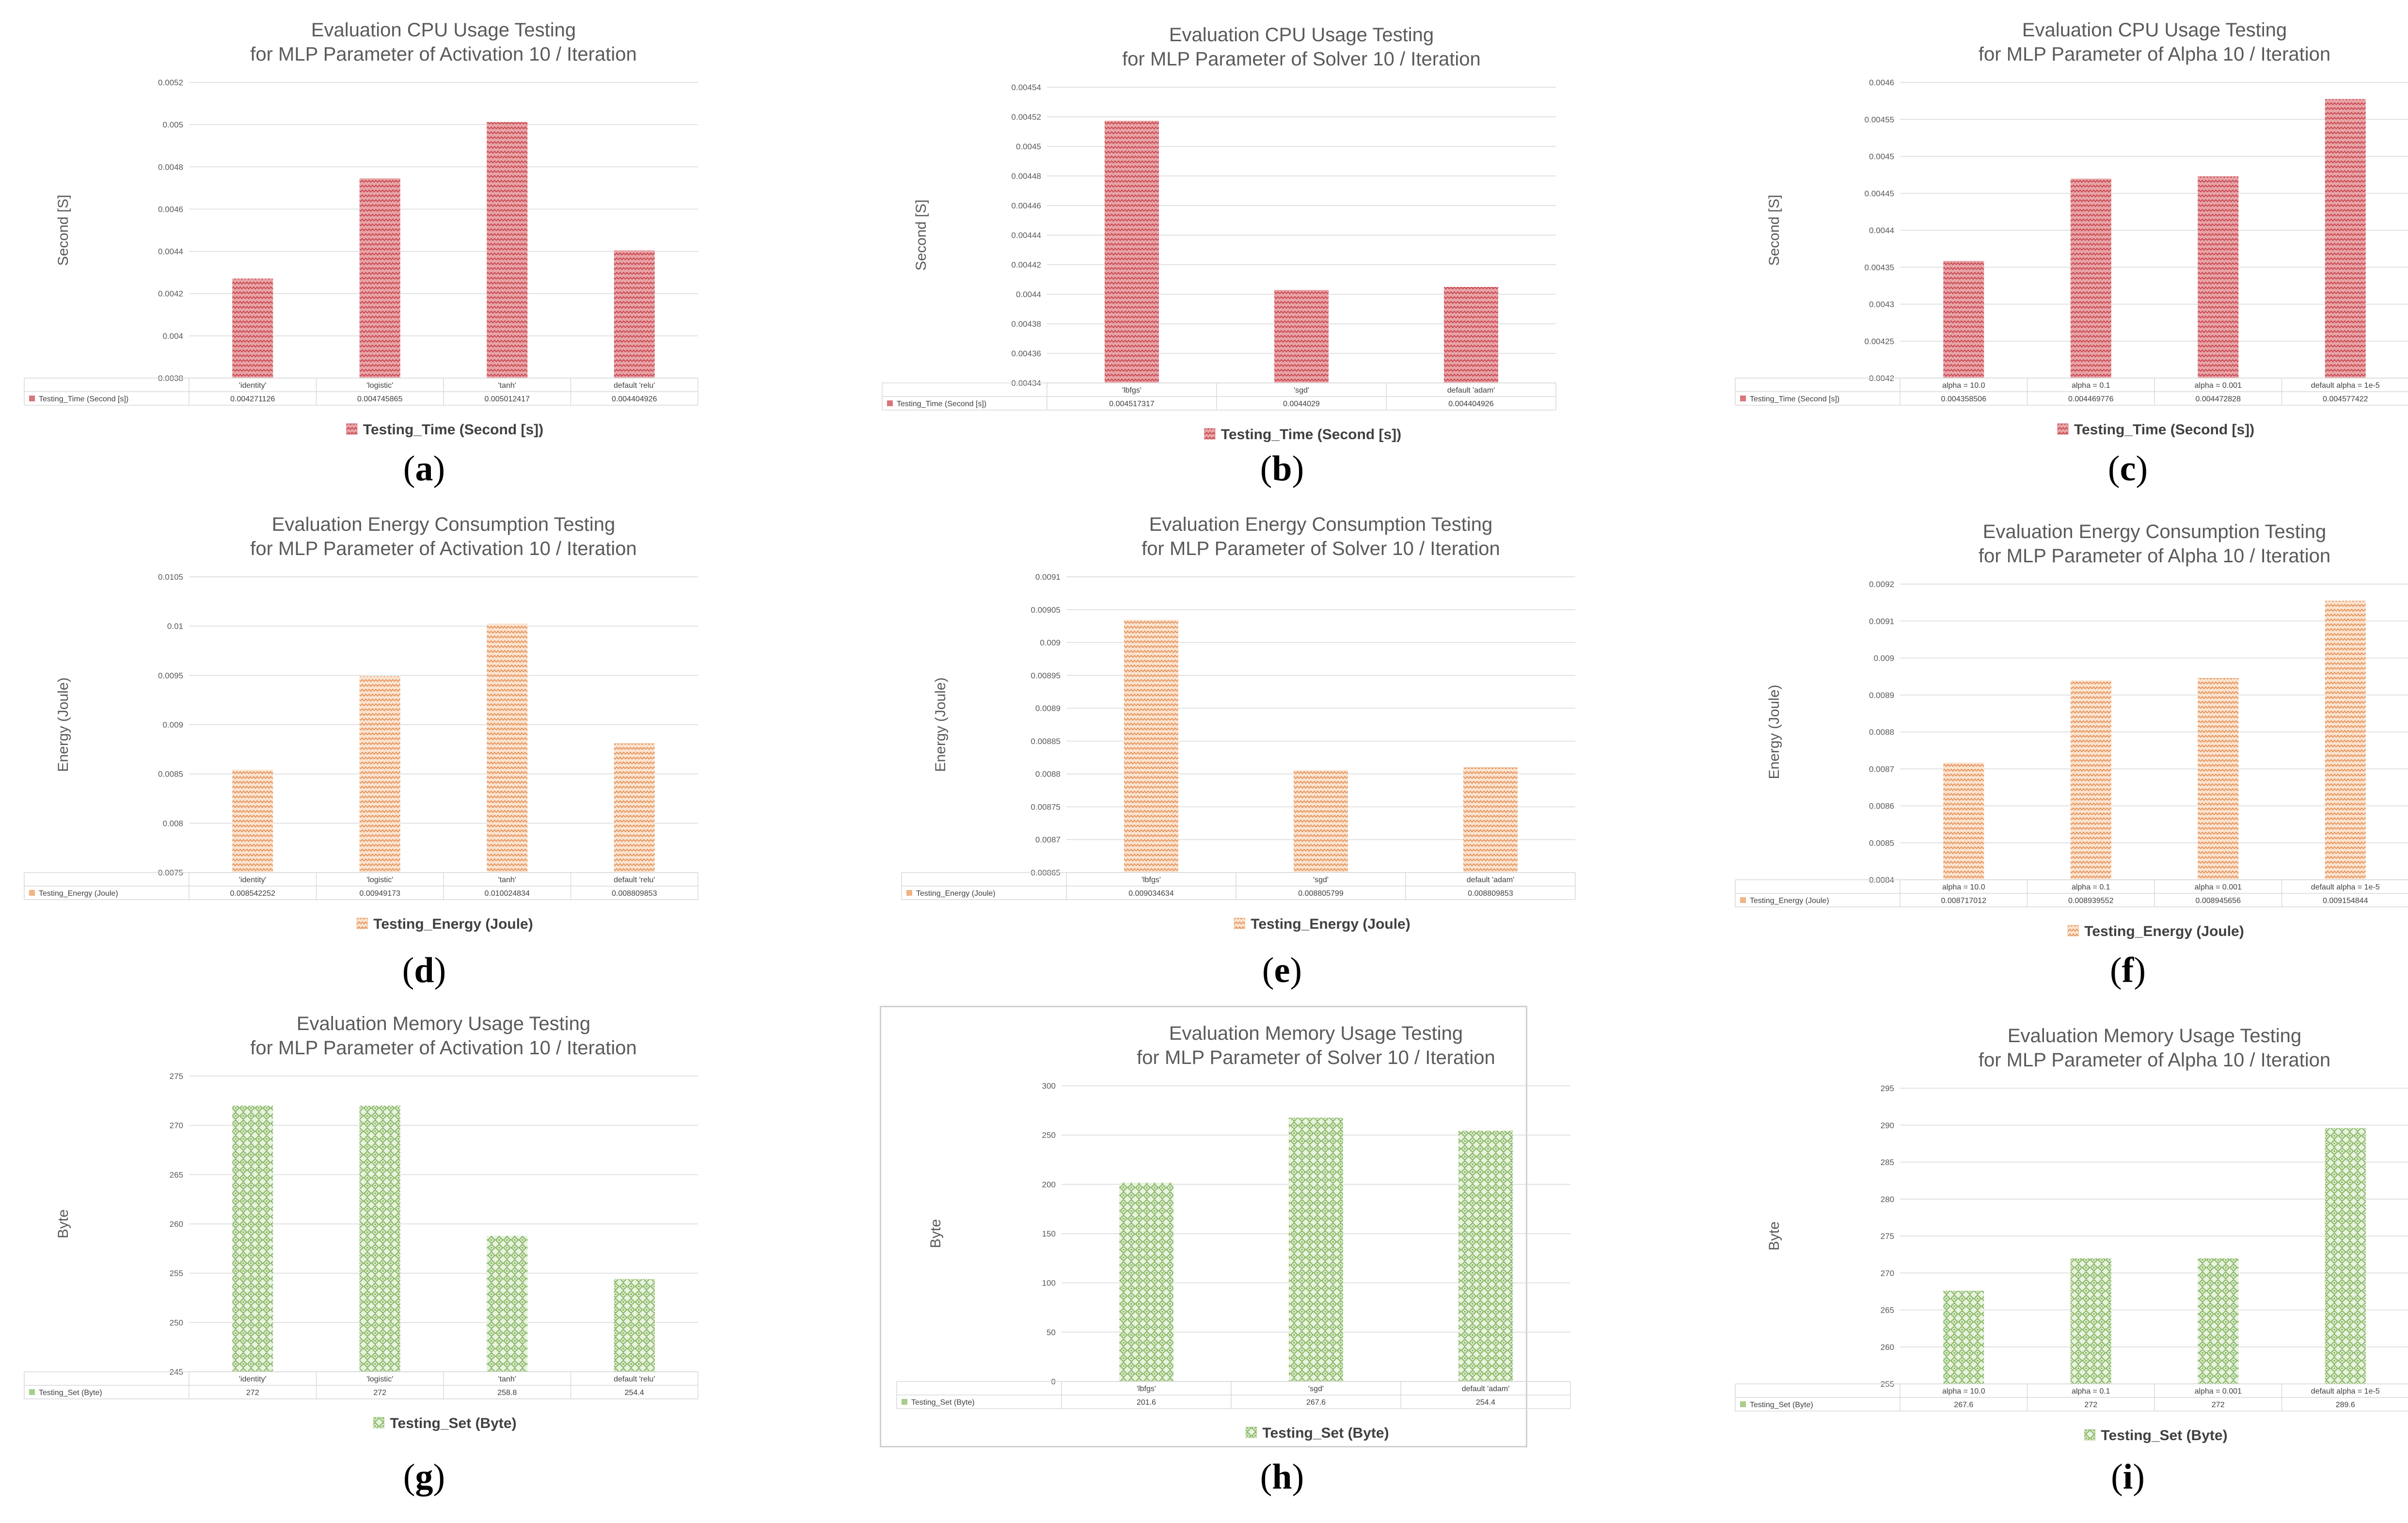 The width and height of the screenshot is (2408, 1523). I want to click on table-series-name-c: Testing_Time (Second [s]), so click(1794, 399).